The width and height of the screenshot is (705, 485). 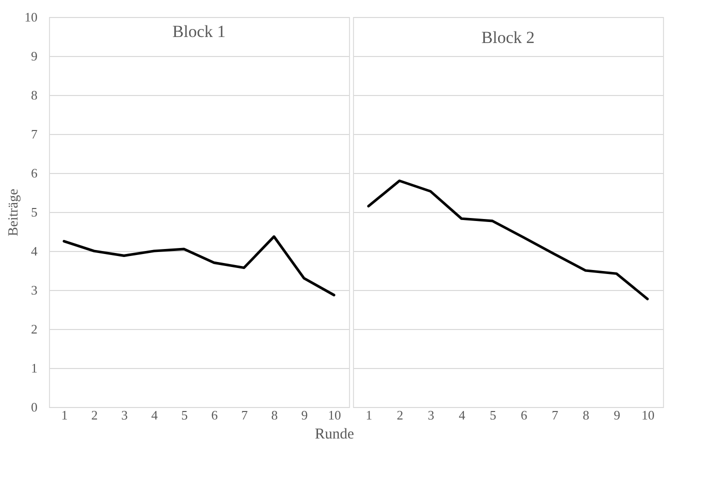 What do you see at coordinates (199, 265) in the screenshot?
I see `line-series` at bounding box center [199, 265].